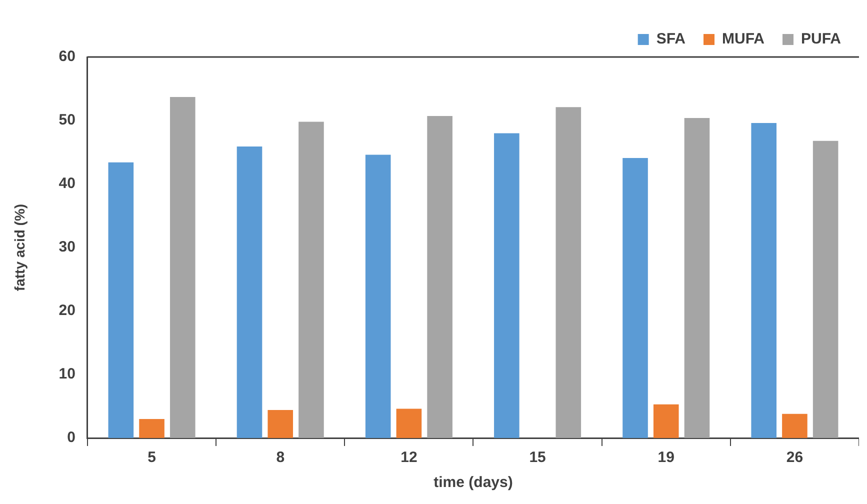 The image size is (867, 504). Describe the element at coordinates (537, 457) in the screenshot. I see `x-tick-label: 15` at that location.